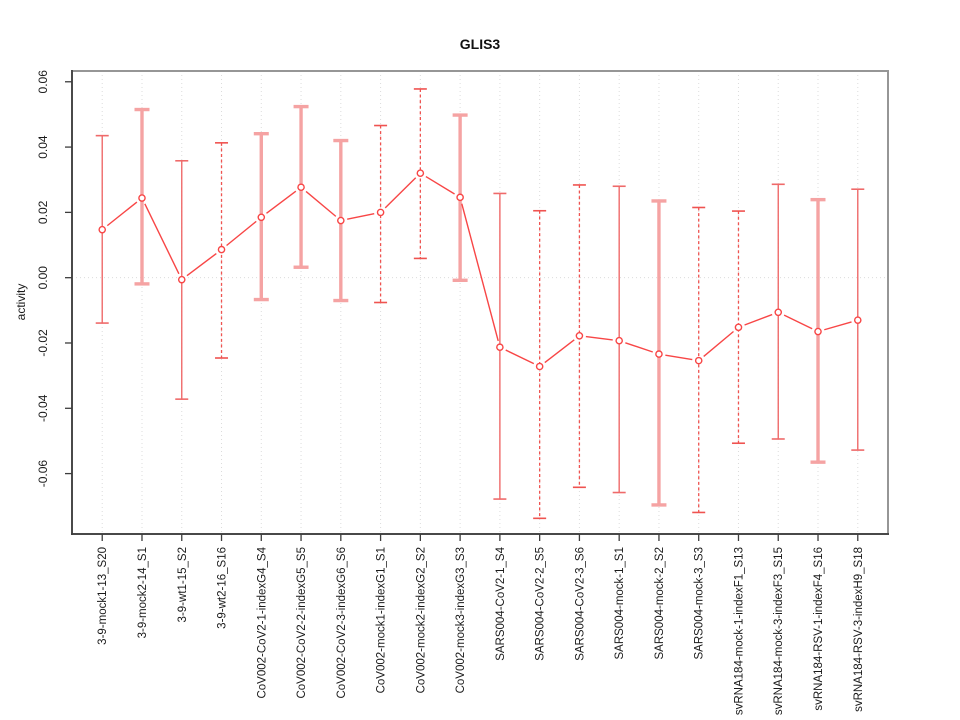 The height and width of the screenshot is (720, 960). I want to click on chart-title: GLIS3, so click(480, 44).